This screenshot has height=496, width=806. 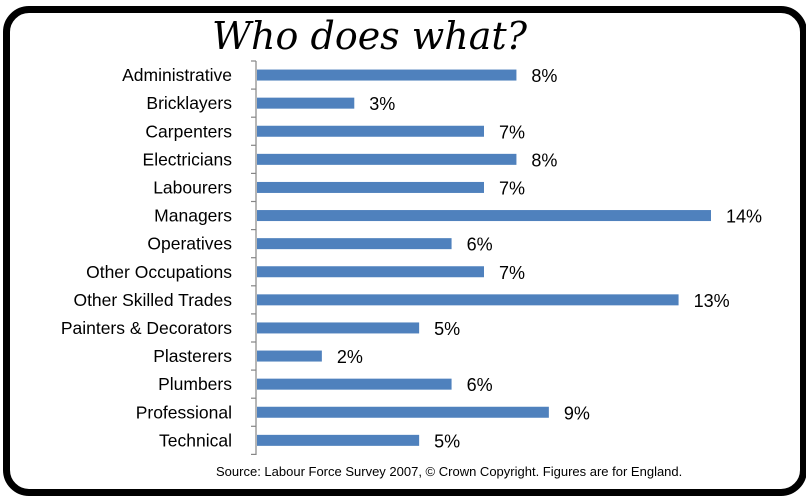 I want to click on category-label-electricians: Electricians, so click(x=188, y=159).